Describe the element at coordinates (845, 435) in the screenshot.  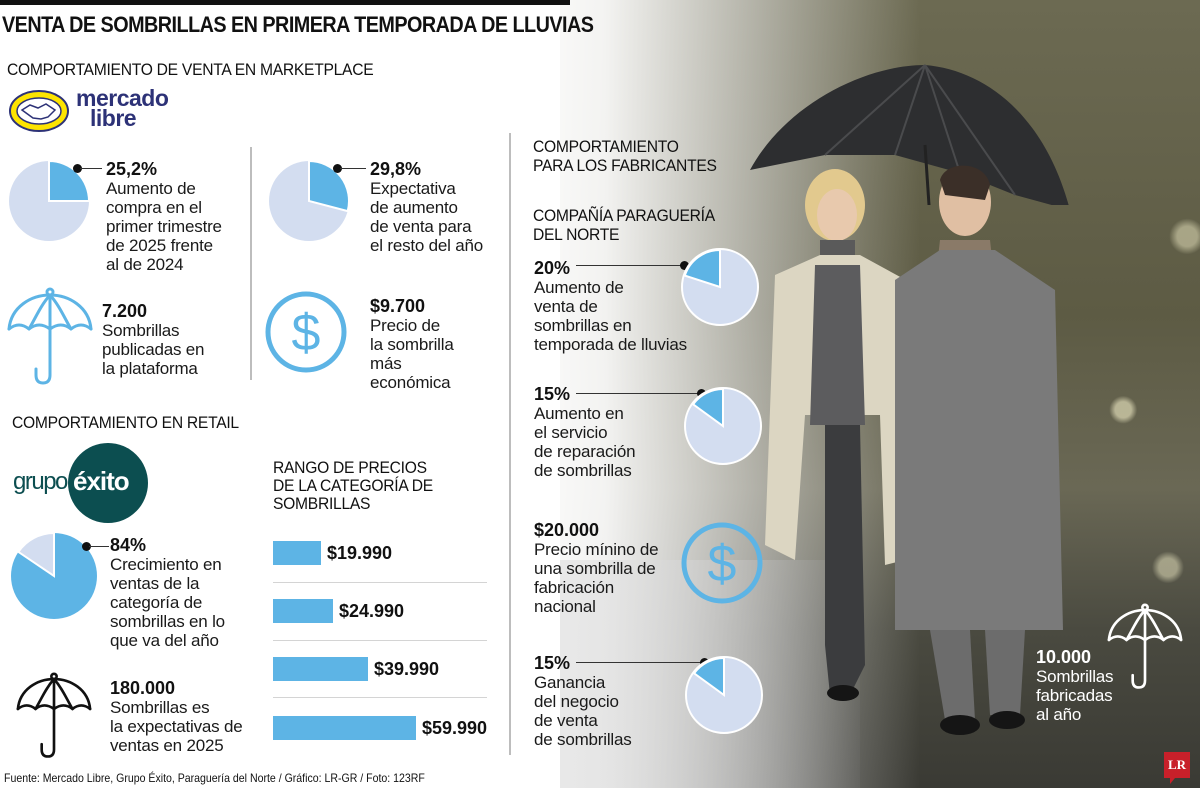
I see `photo-woman-figure` at that location.